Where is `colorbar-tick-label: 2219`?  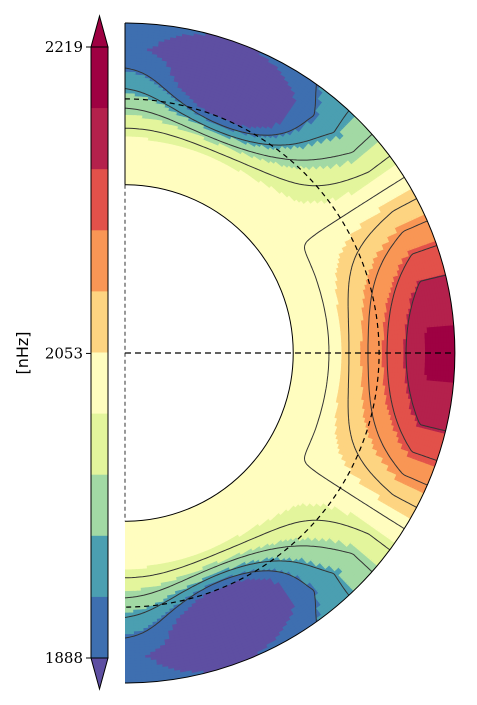
colorbar-tick-label: 2219 is located at coordinates (64, 47).